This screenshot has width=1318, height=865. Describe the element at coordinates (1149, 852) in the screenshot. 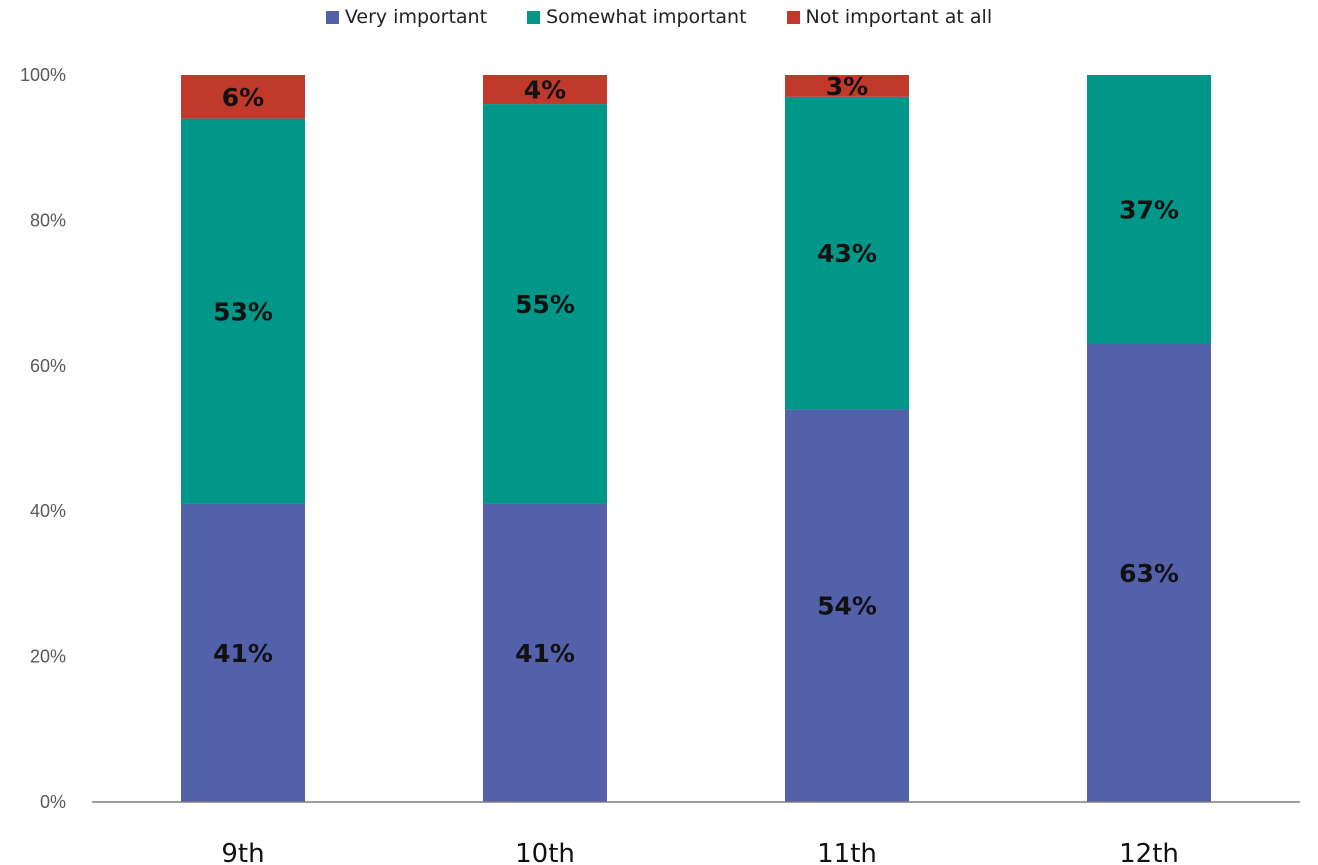

I see `x-category-label: 12th` at that location.